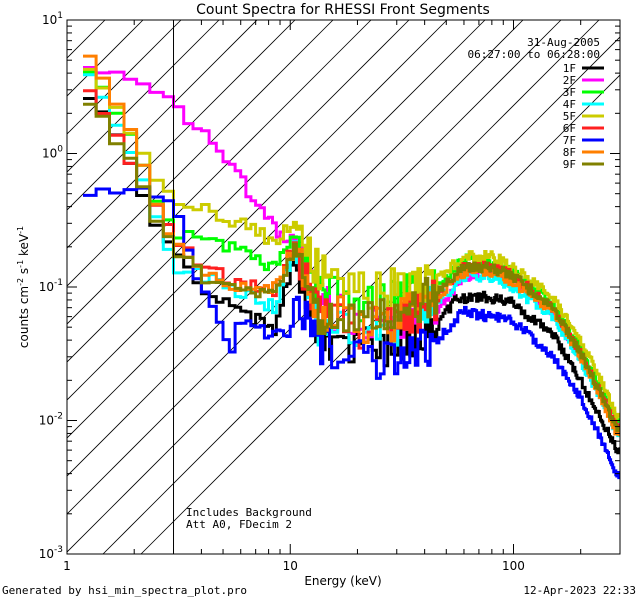 Image resolution: width=640 pixels, height=600 pixels. What do you see at coordinates (20, 282) in the screenshot?
I see `y-label-exp1: -2` at bounding box center [20, 282].